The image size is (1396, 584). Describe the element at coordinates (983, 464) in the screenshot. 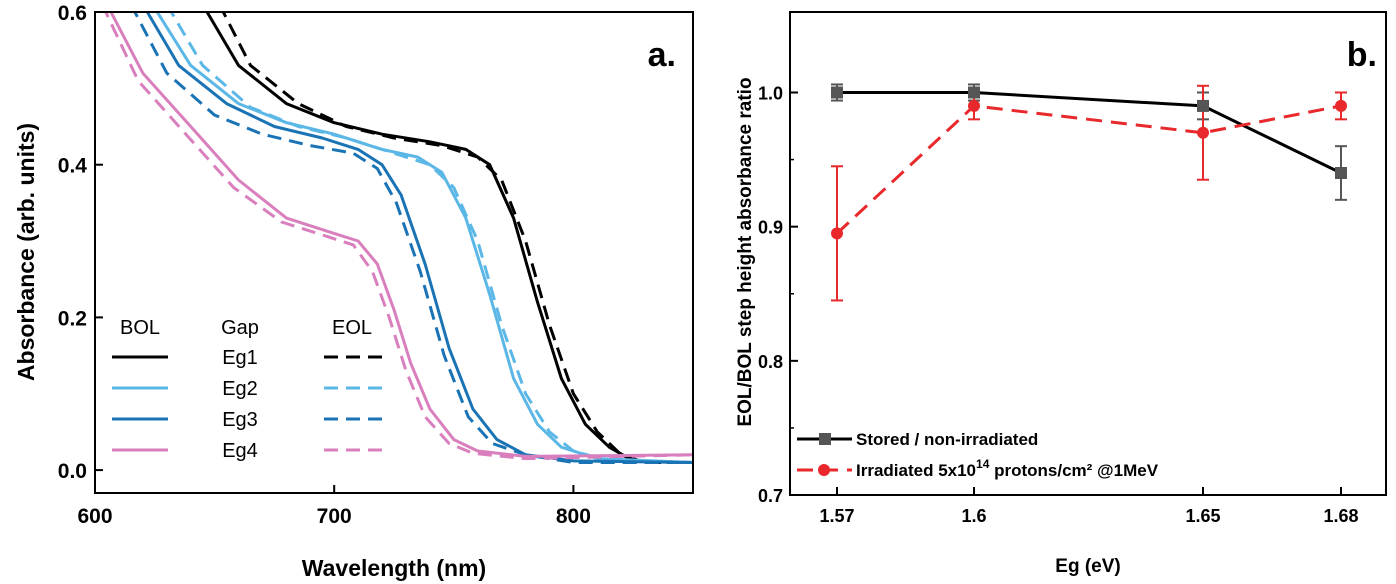

I see `legend-superscript: 14` at that location.